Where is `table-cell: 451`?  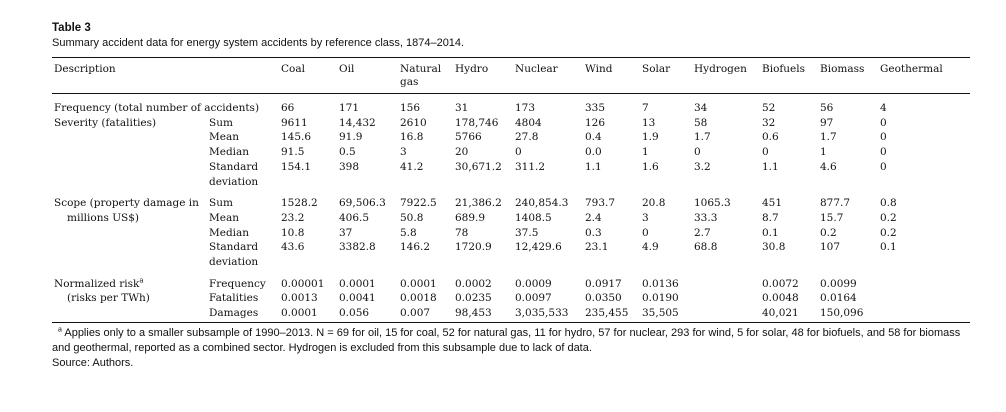
table-cell: 451 is located at coordinates (772, 203).